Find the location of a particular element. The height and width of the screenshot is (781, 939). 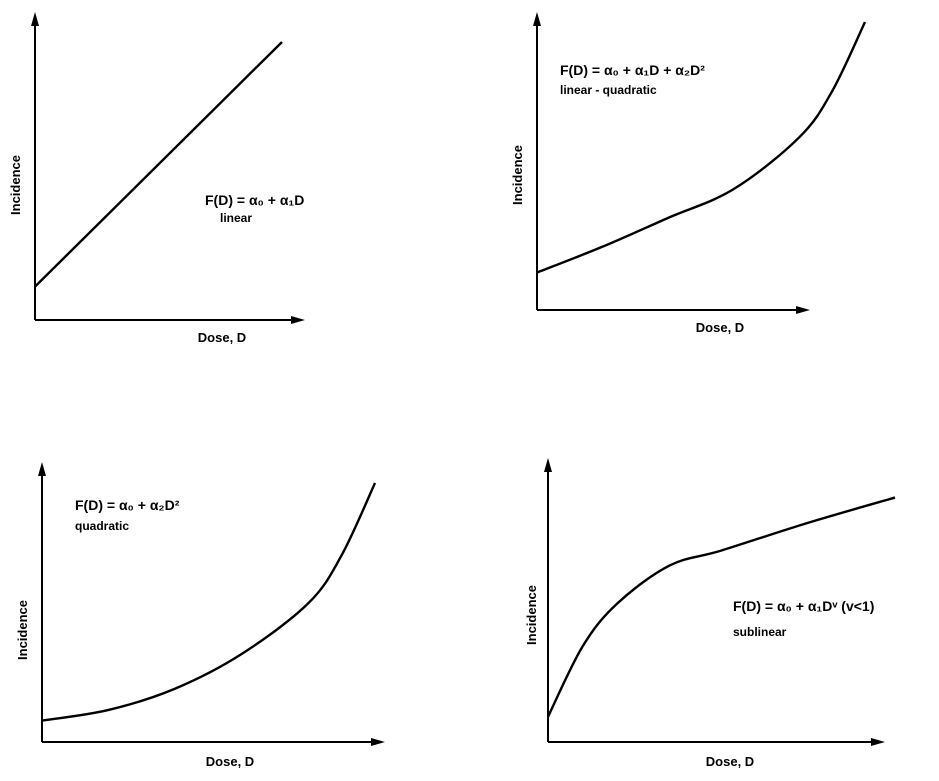

curve-kind-annotation: quadratic is located at coordinates (102, 526).